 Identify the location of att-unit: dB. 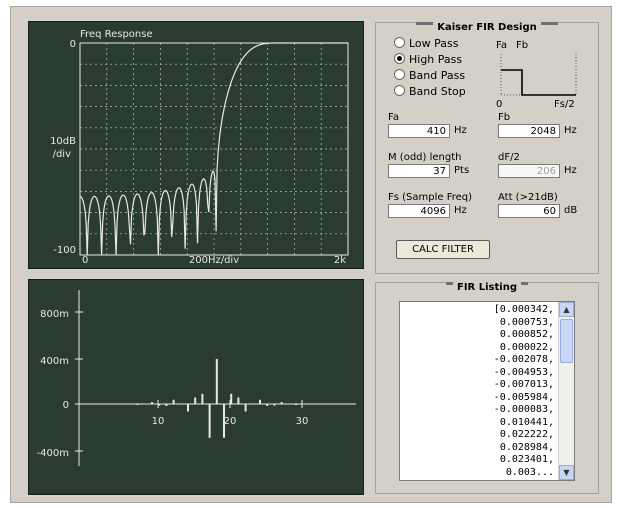
(571, 210).